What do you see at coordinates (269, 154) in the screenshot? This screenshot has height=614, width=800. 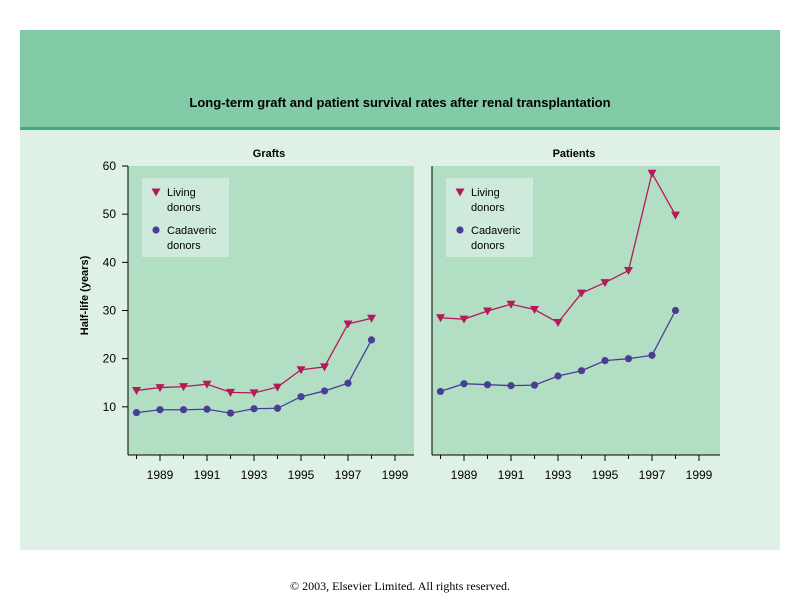 I see `panel-title: Grafts` at bounding box center [269, 154].